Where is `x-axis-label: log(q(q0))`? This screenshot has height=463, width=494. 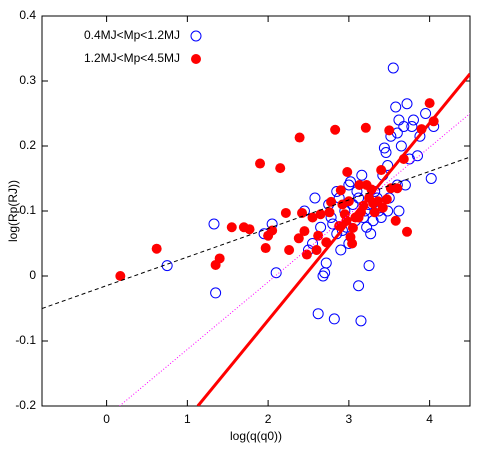 x-axis-label: log(q(q0)) is located at coordinates (256, 436).